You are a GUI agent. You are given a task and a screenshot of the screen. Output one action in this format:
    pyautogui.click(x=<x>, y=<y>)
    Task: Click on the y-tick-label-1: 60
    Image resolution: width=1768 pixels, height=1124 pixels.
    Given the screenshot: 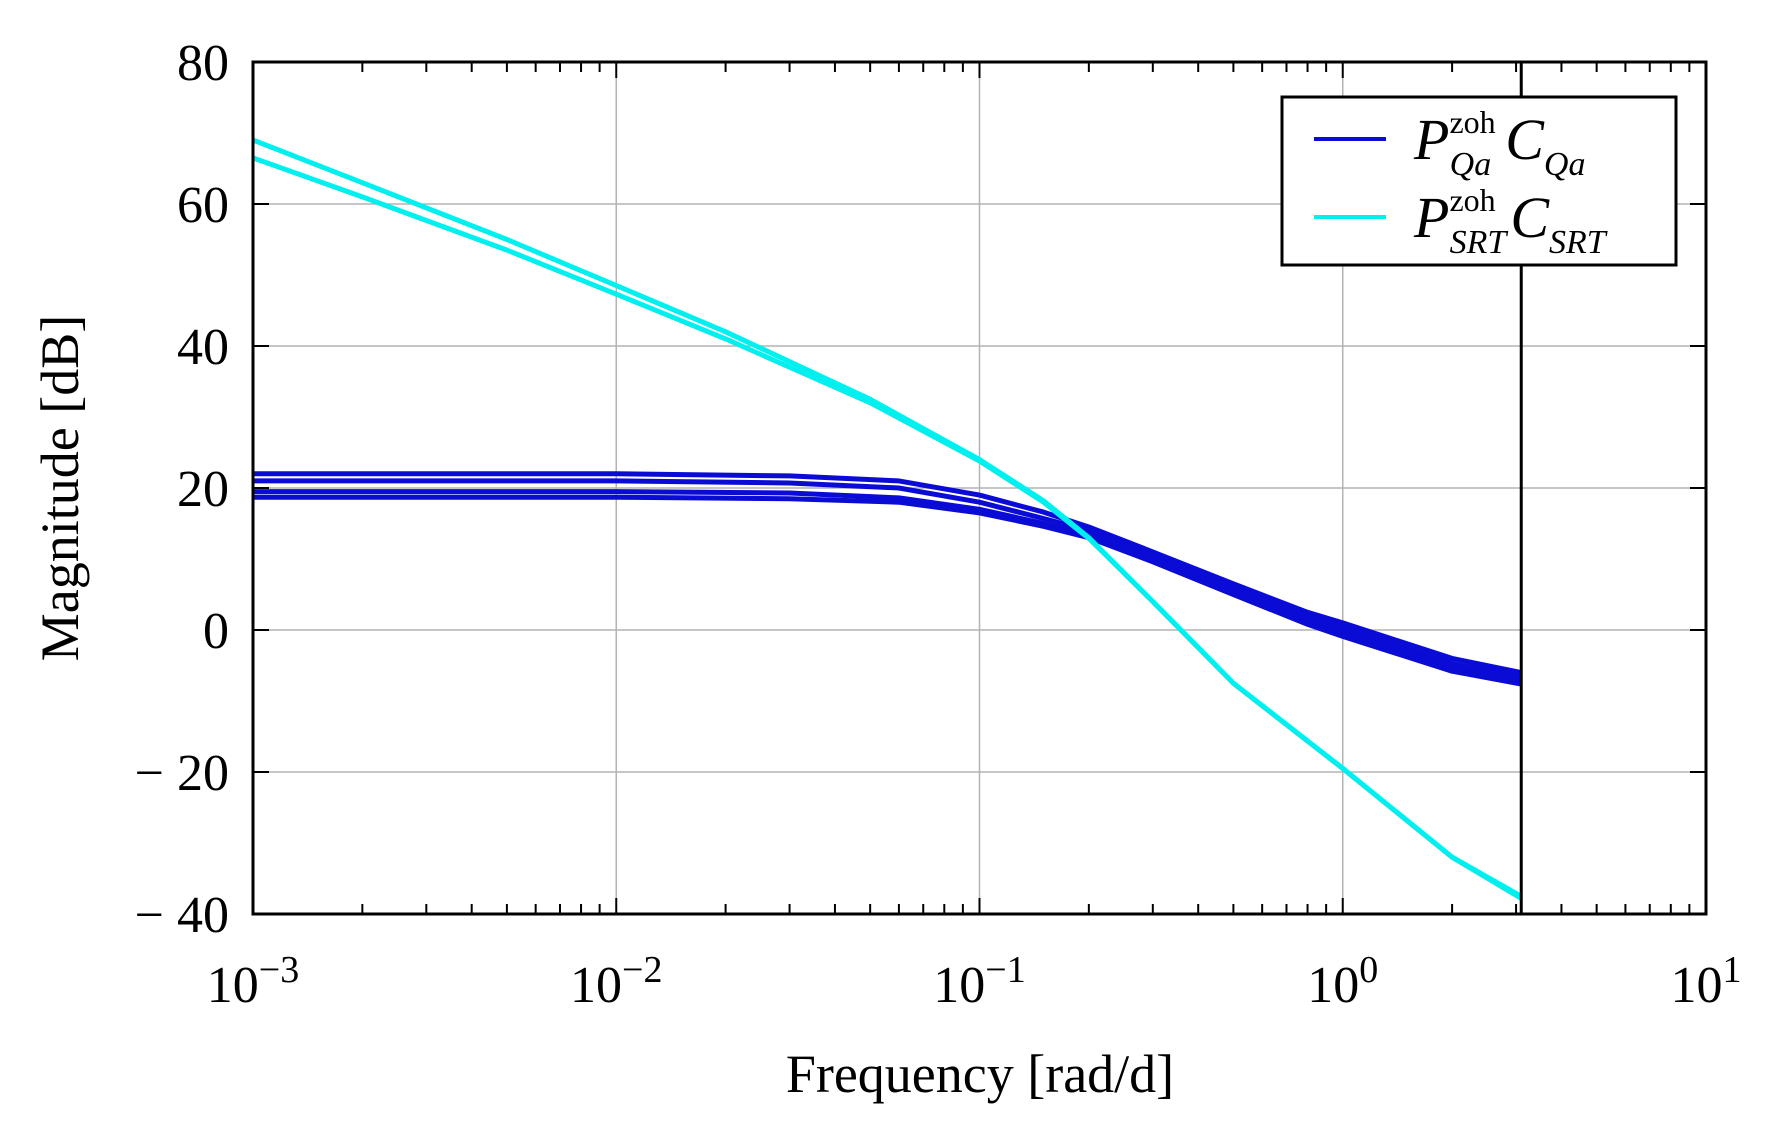 What is the action you would take?
    pyautogui.click(x=203, y=205)
    